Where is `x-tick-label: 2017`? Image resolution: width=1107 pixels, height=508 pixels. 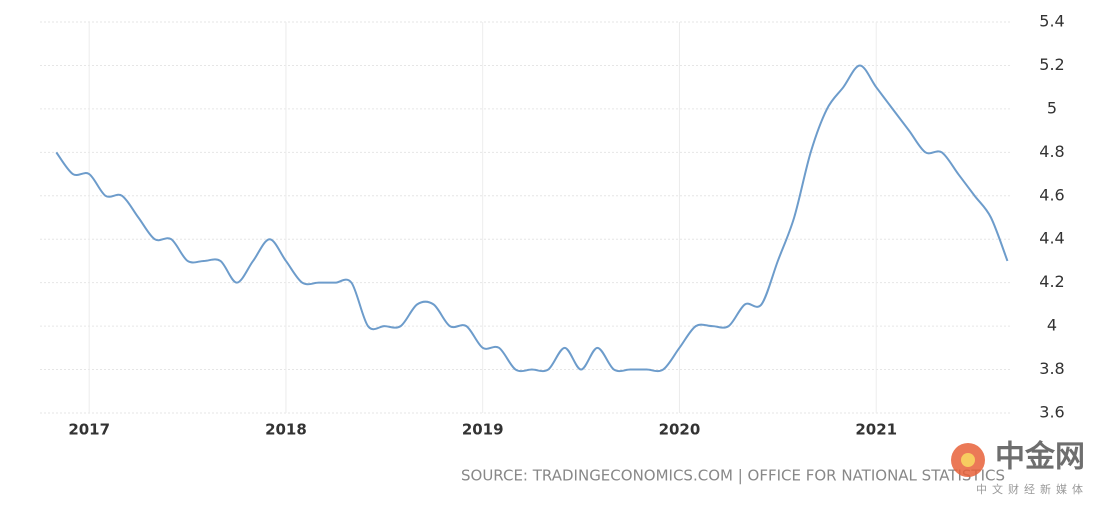 x-tick-label: 2017 is located at coordinates (89, 430).